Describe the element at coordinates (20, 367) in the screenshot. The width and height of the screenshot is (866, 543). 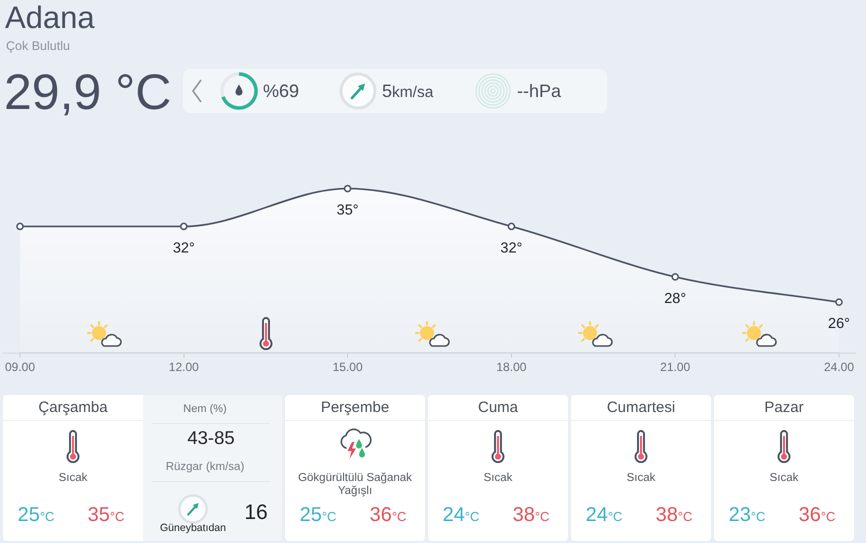
I see `x-tick-label: 09.00` at that location.